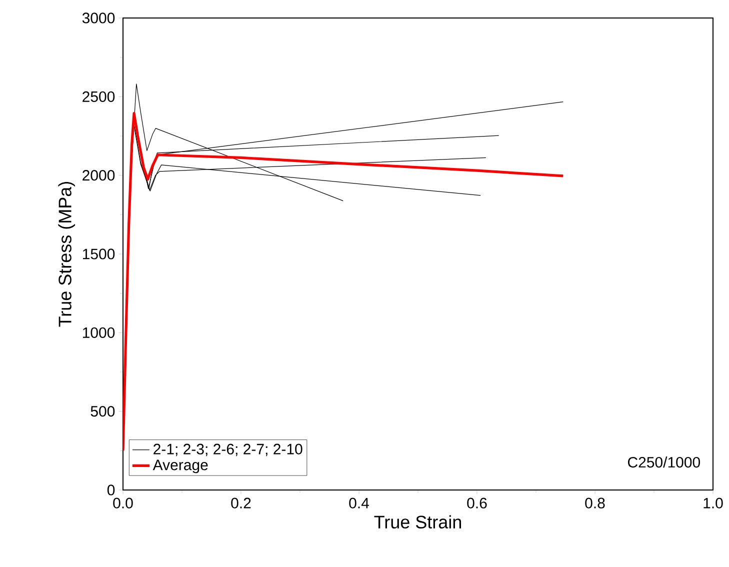  Describe the element at coordinates (664, 462) in the screenshot. I see `annotation: C250/1000` at that location.